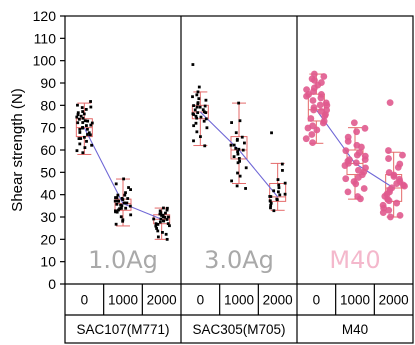  Describe the element at coordinates (17, 149) in the screenshot. I see `y-axis-label: Shear strength (N)` at that location.